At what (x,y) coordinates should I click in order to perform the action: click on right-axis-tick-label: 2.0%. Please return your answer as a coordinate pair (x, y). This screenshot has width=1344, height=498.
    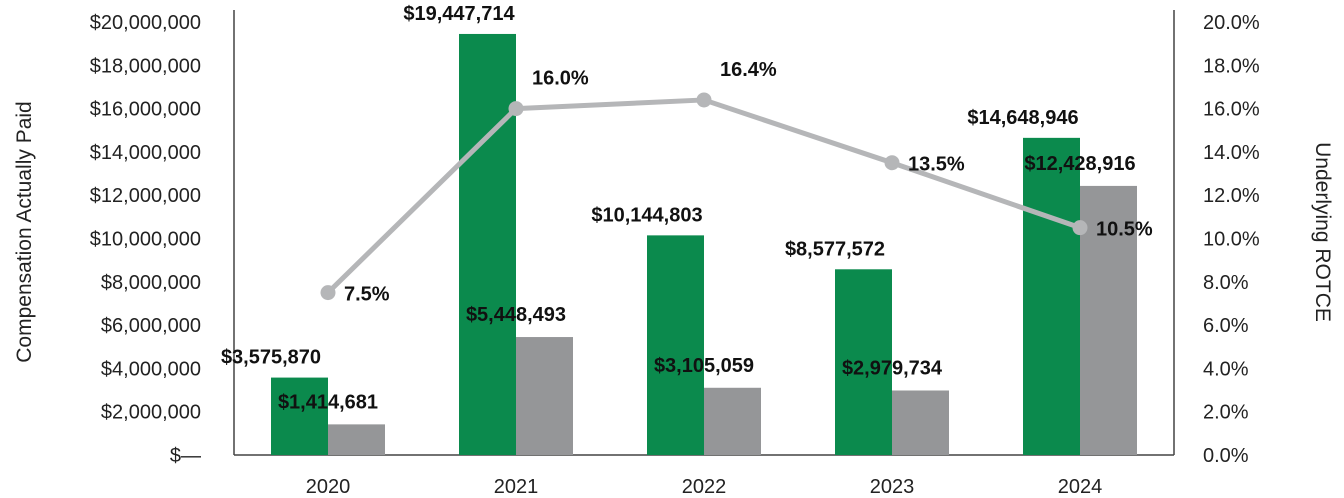
    Looking at the image, I should click on (1226, 413).